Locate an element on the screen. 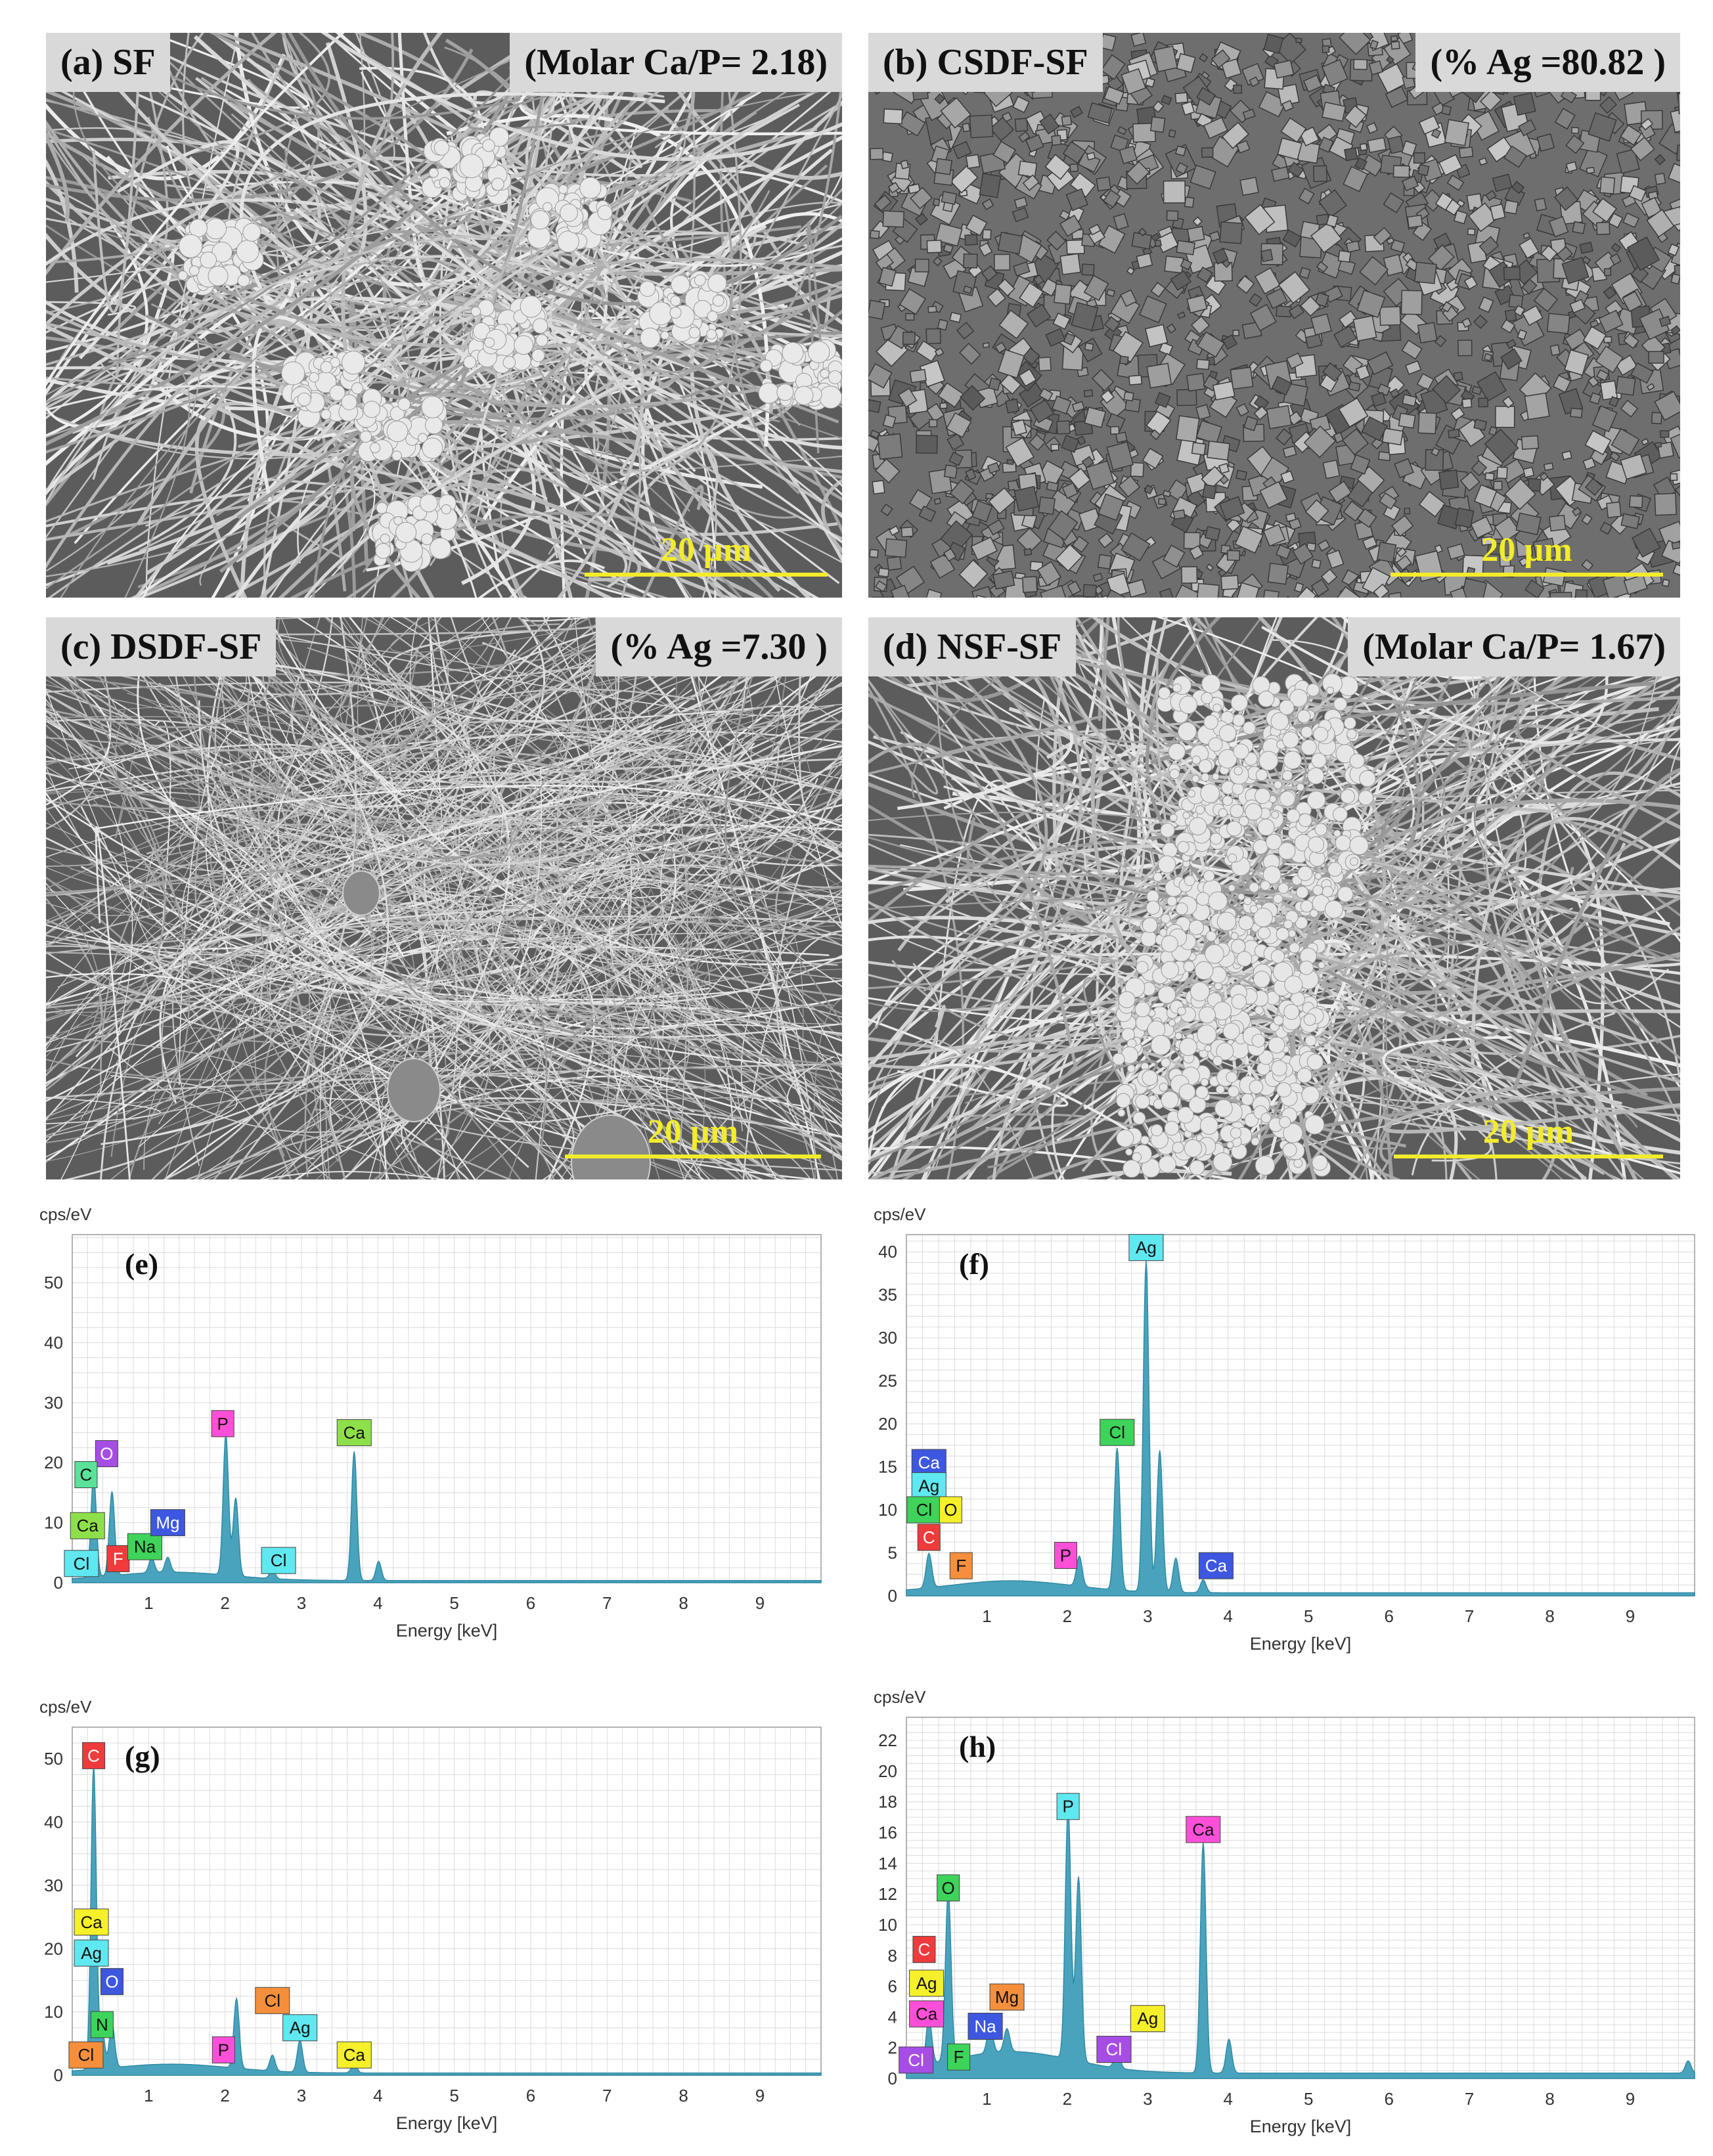  element-label: Mg is located at coordinates (1007, 1997).